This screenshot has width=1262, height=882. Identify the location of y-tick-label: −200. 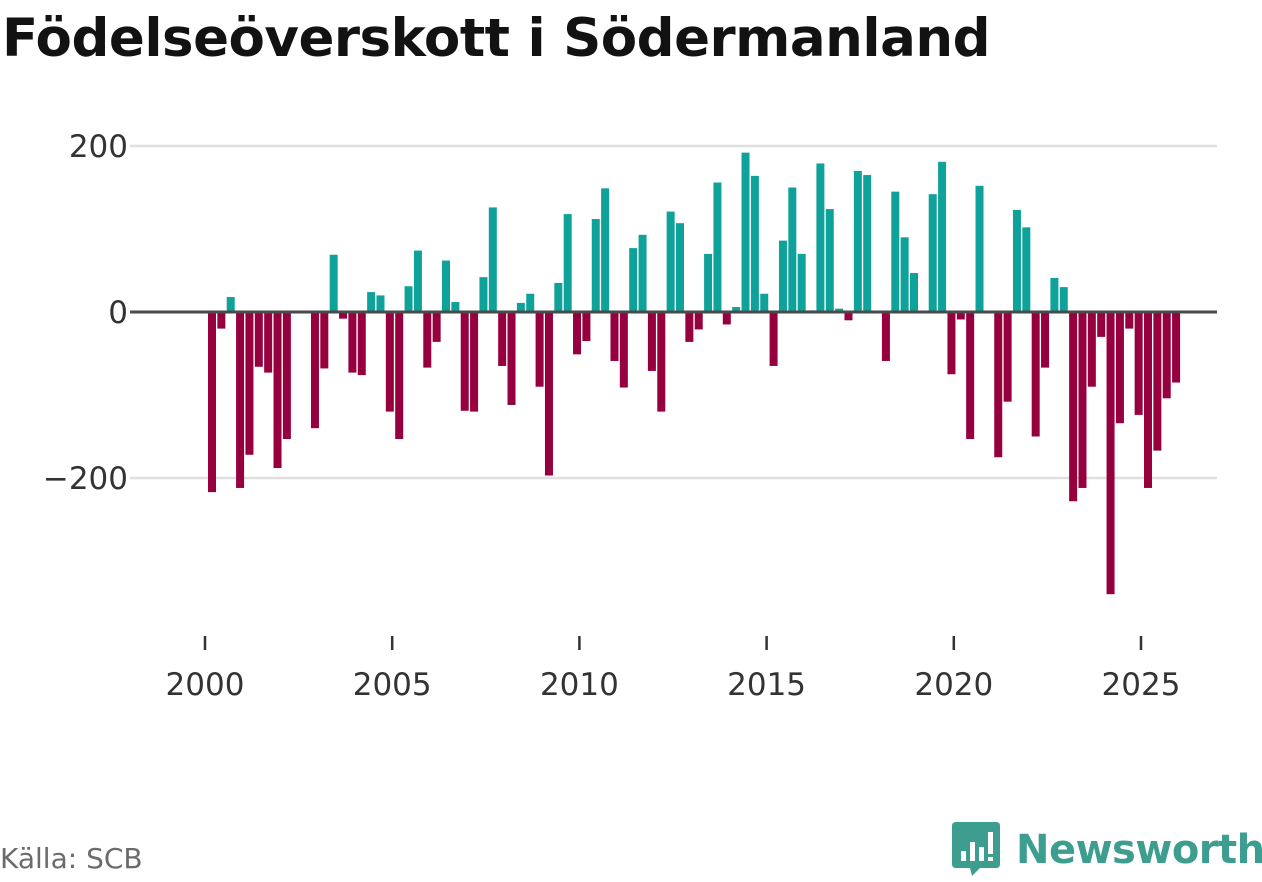
(85, 479).